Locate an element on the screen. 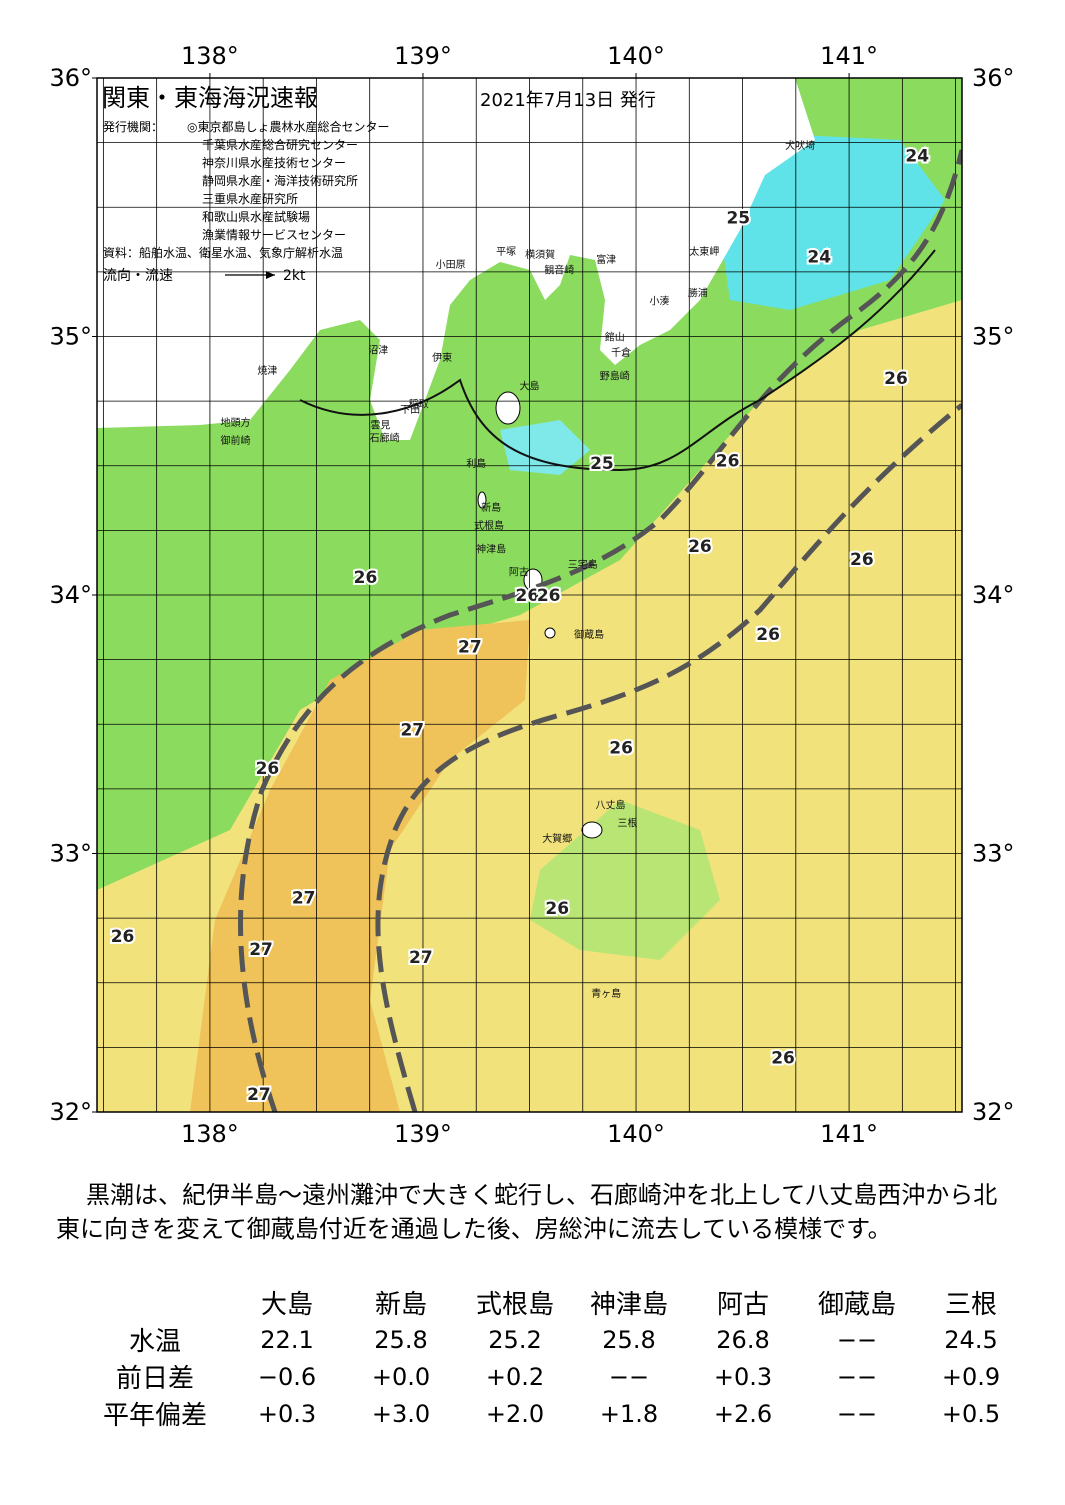 The image size is (1065, 1505). place-label: 焼津 is located at coordinates (267, 371).